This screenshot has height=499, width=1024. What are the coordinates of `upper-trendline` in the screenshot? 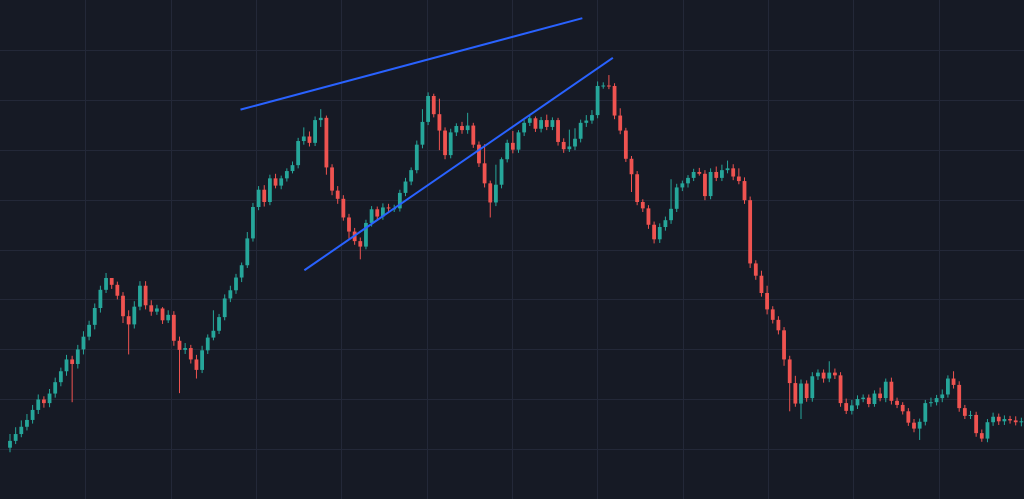 It's located at (411, 64).